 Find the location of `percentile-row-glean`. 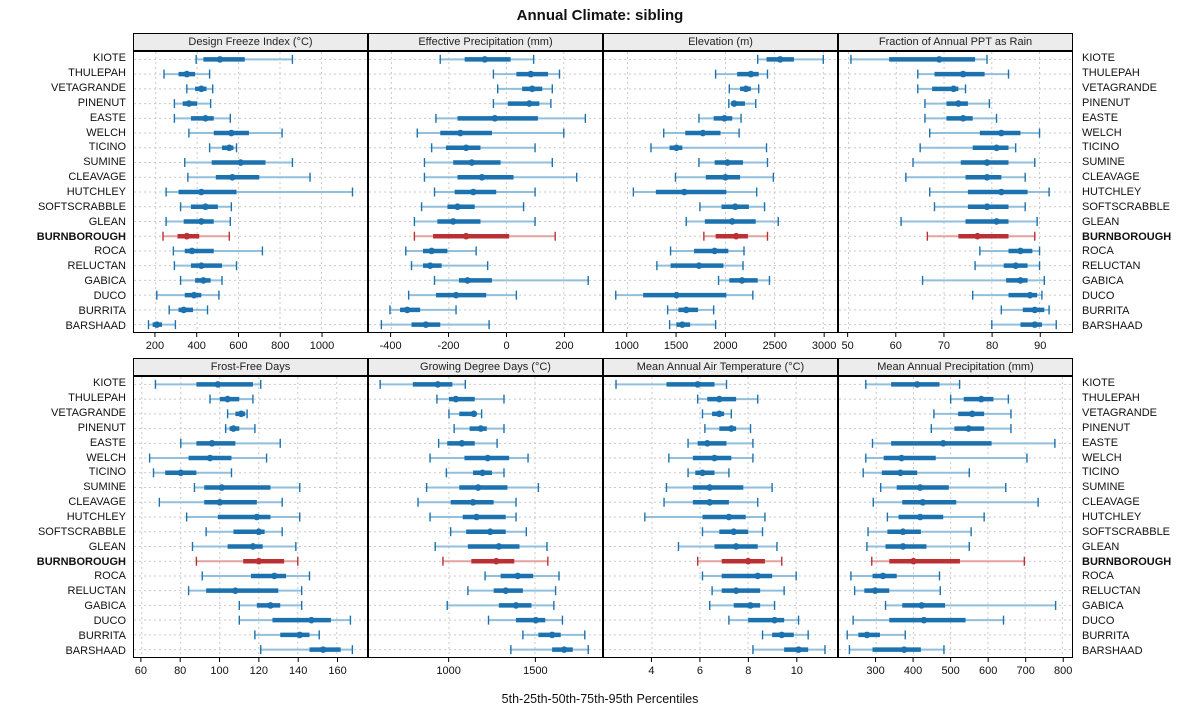

percentile-row-glean is located at coordinates (918, 546).